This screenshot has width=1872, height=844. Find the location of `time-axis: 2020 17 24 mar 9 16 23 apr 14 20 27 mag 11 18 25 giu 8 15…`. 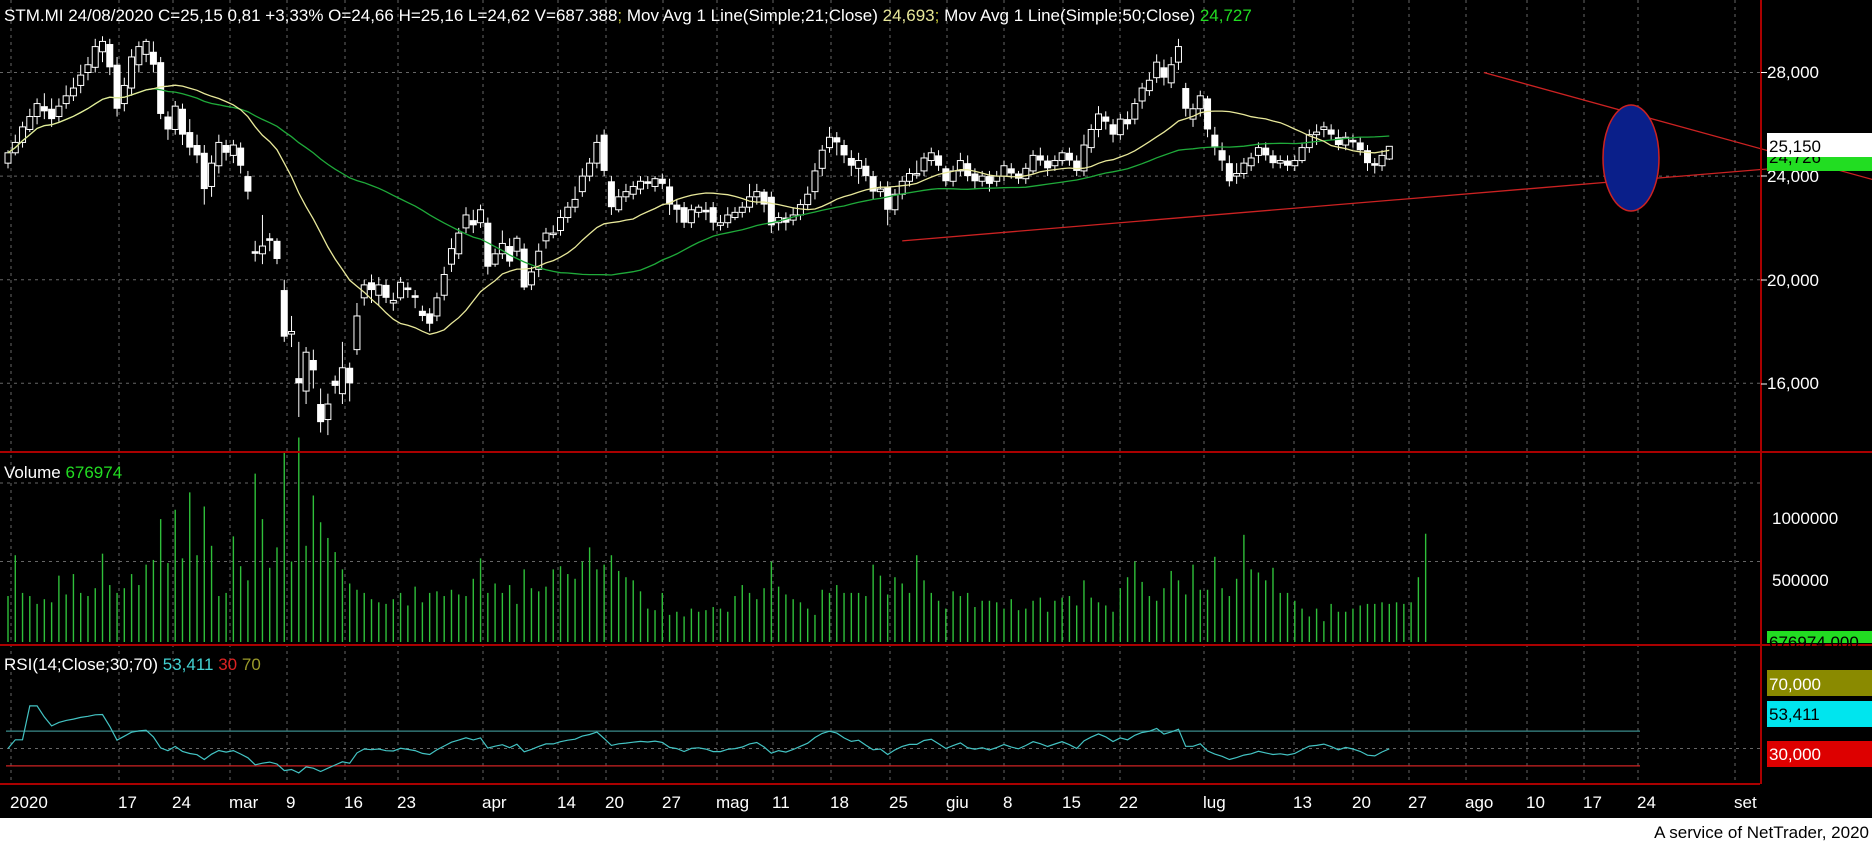

time-axis: 2020 17 24 mar 9 16 23 apr 14 20 27 mag 11 18 25 giu 8 15… is located at coordinates (883, 802).